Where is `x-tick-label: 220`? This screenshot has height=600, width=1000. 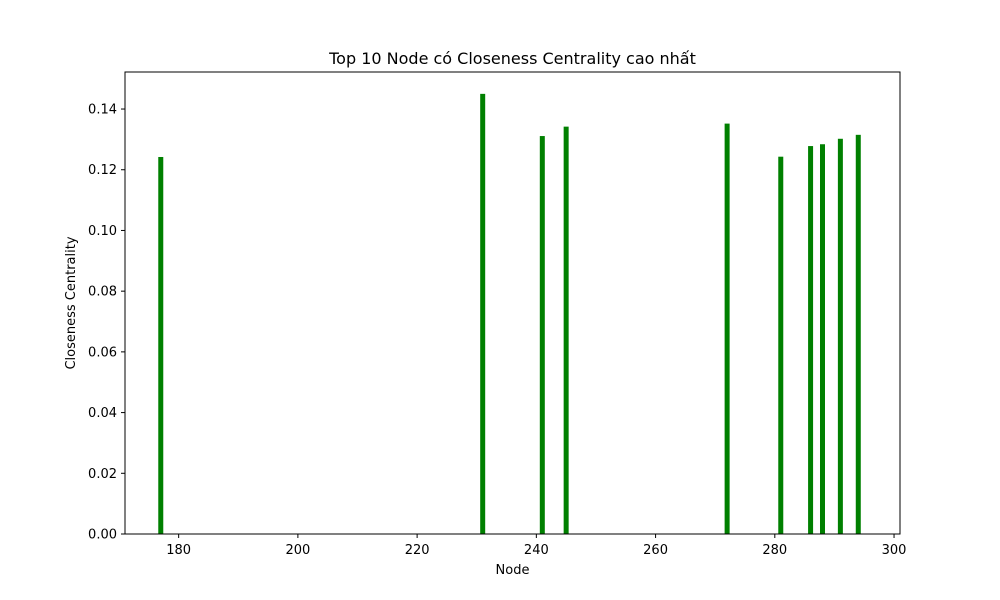 x-tick-label: 220 is located at coordinates (417, 550).